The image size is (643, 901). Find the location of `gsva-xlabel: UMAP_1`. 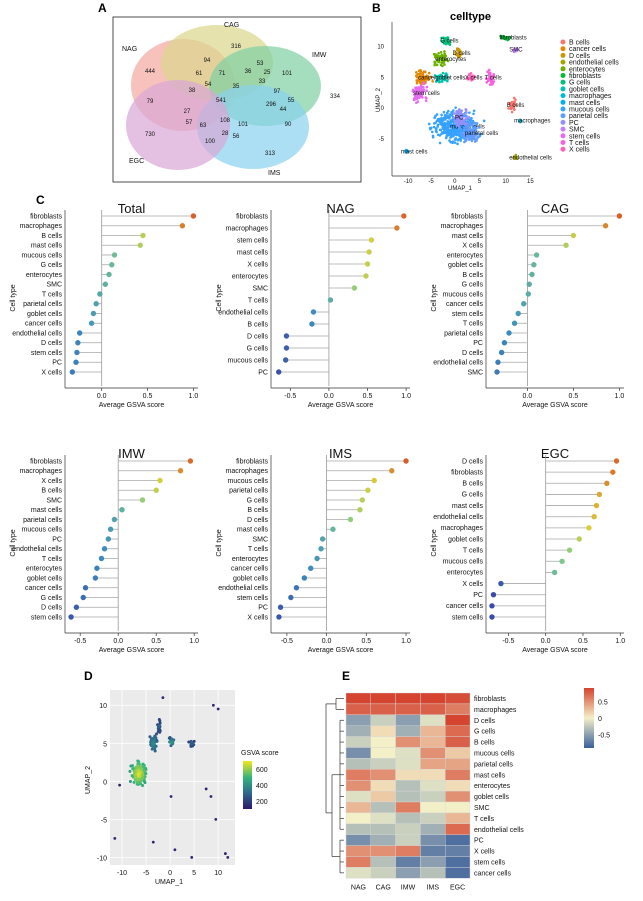

gsva-xlabel: UMAP_1 is located at coordinates (169, 882).